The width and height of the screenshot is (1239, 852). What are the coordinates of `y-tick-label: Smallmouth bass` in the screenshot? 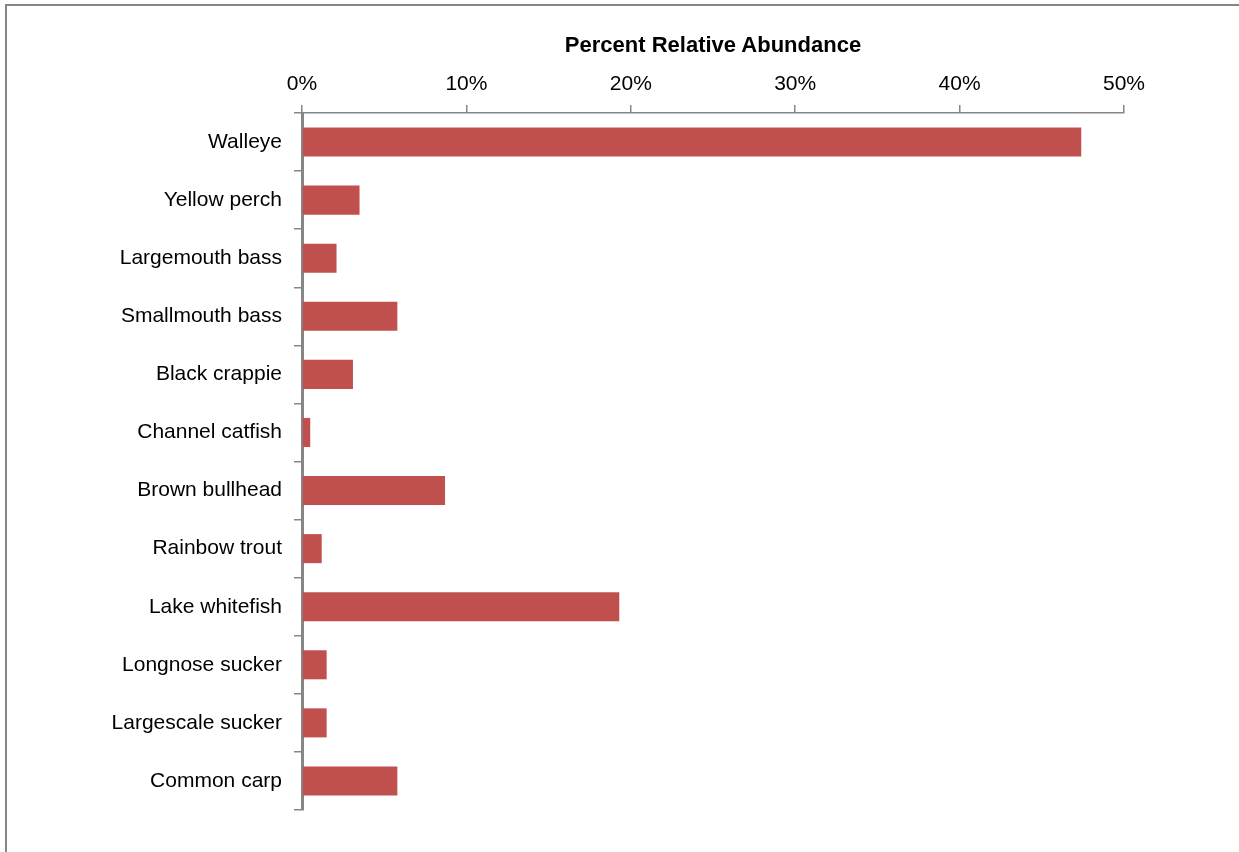 It's located at (201, 315).